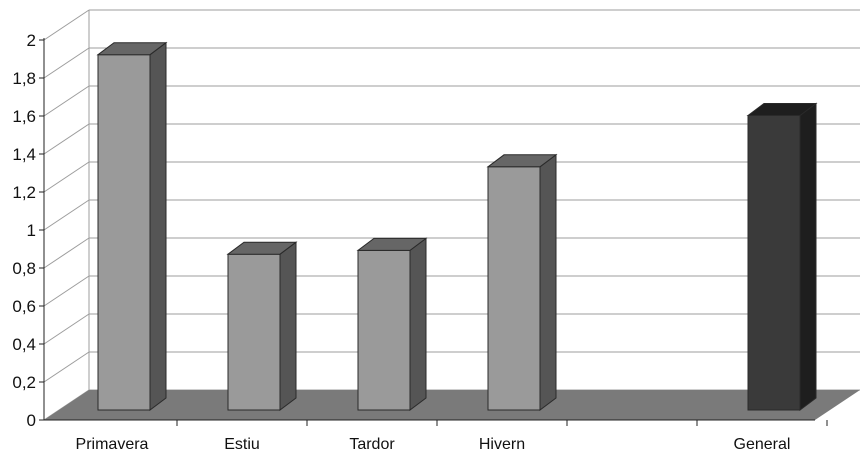 The height and width of the screenshot is (456, 863). What do you see at coordinates (24, 306) in the screenshot?
I see `y-tick-label: 0,6` at bounding box center [24, 306].